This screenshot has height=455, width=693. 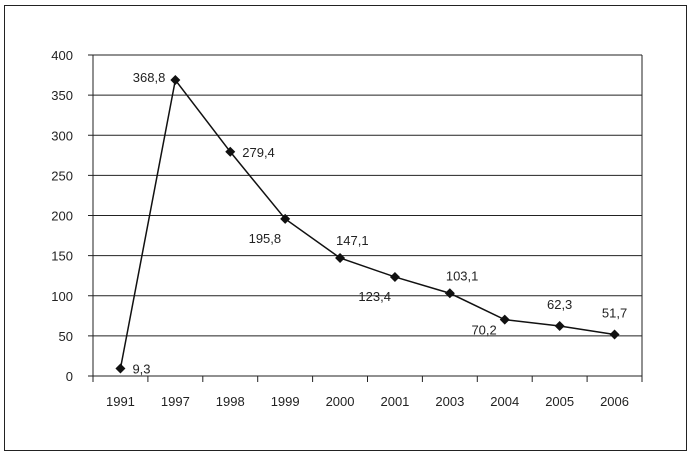 I want to click on y-tick-label: 400, so click(x=62, y=55).